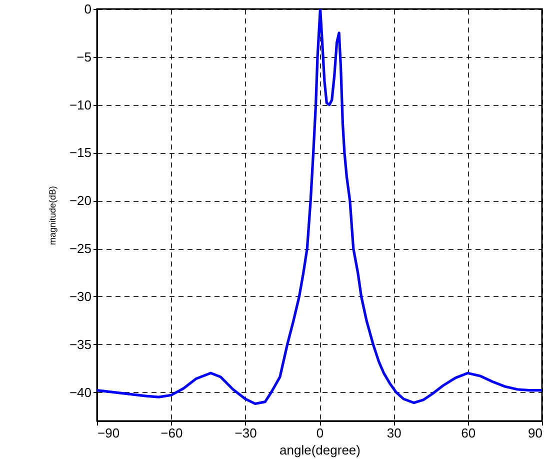 Image resolution: width=553 pixels, height=459 pixels. Describe the element at coordinates (171, 433) in the screenshot. I see `x-tick-label: −60` at that location.